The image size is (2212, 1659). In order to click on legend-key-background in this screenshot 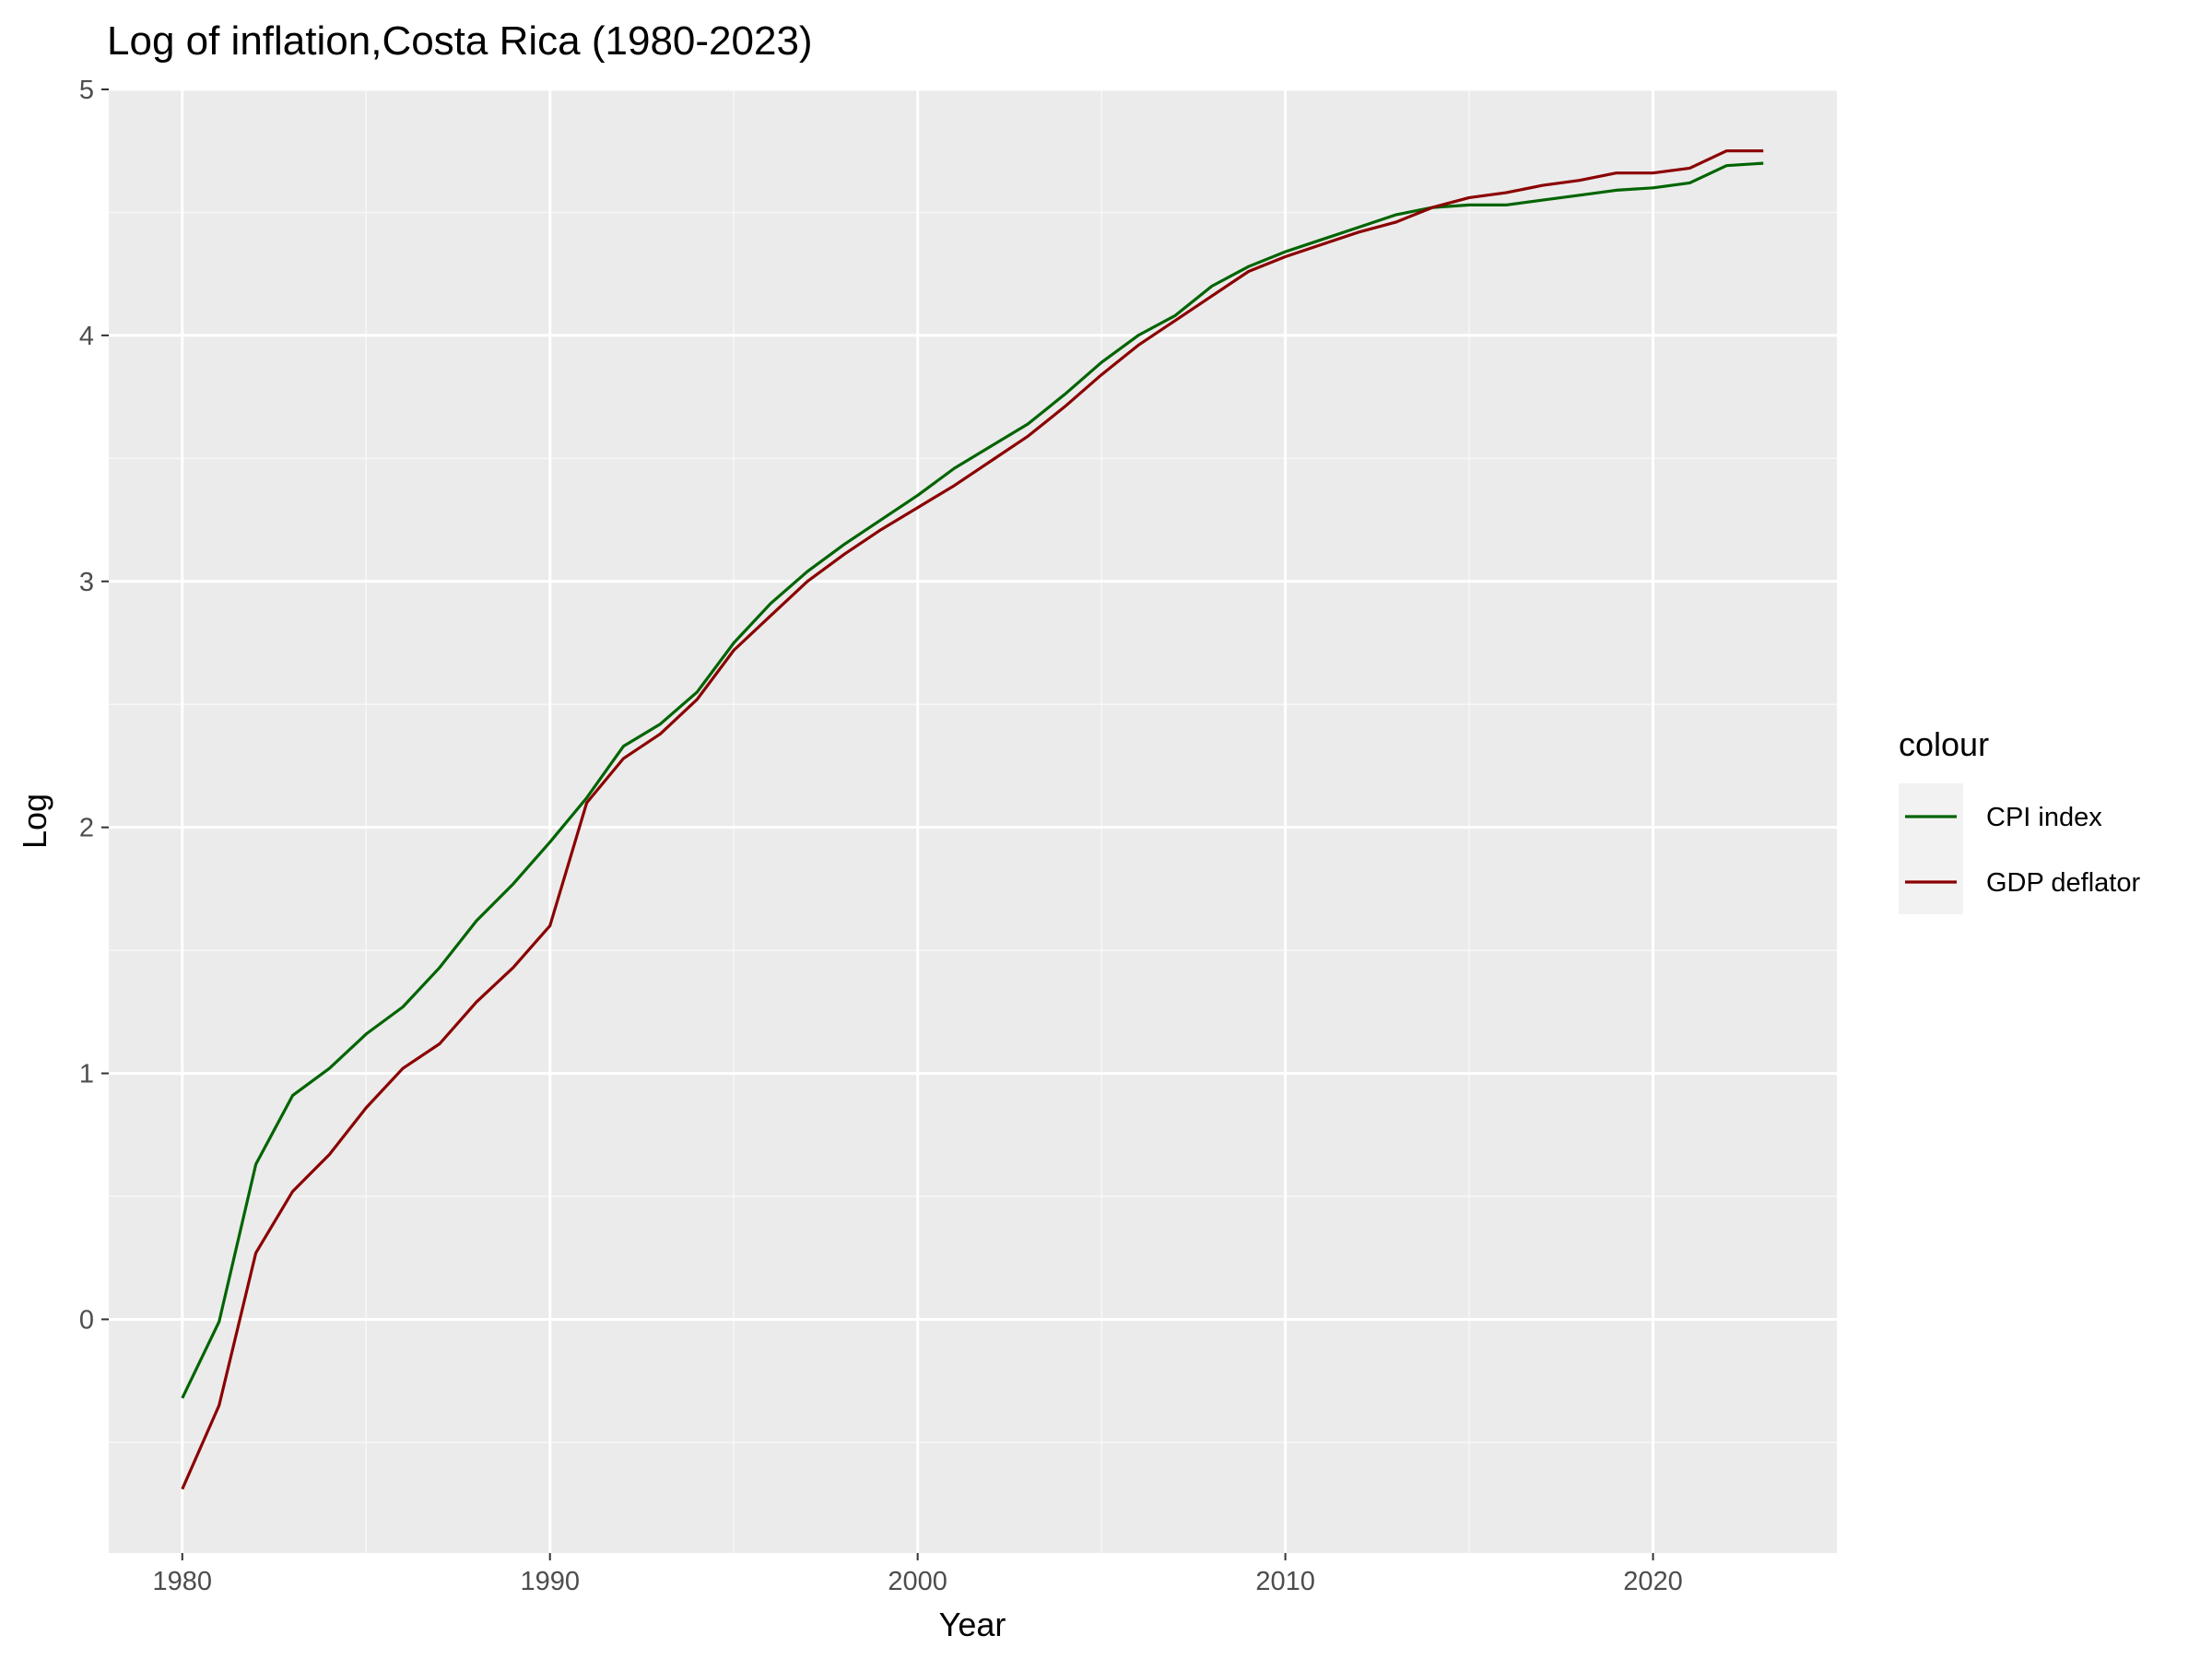, I will do `click(1931, 848)`.